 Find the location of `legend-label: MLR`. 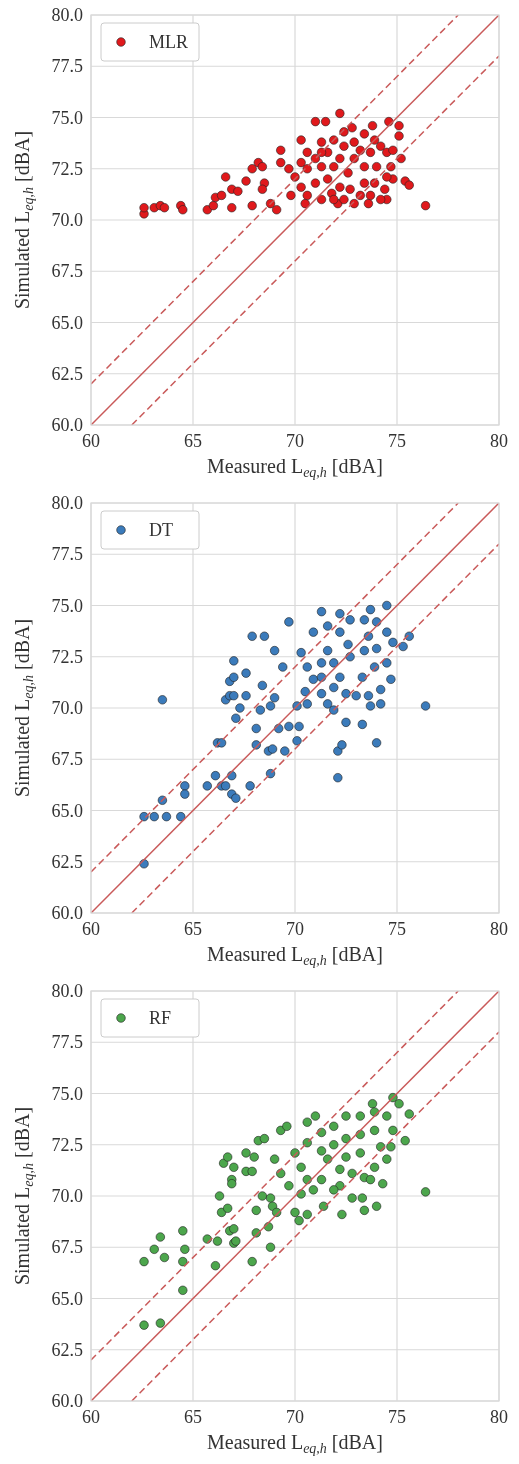

legend-label: MLR is located at coordinates (169, 42).